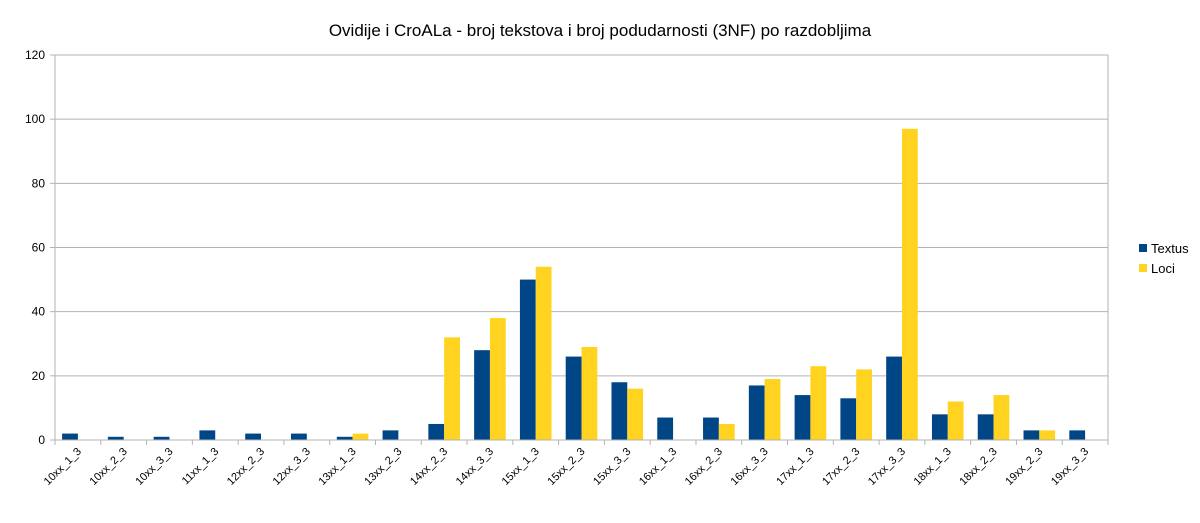 The height and width of the screenshot is (523, 1200). Describe the element at coordinates (35, 55) in the screenshot. I see `y-tick-label: 120` at that location.